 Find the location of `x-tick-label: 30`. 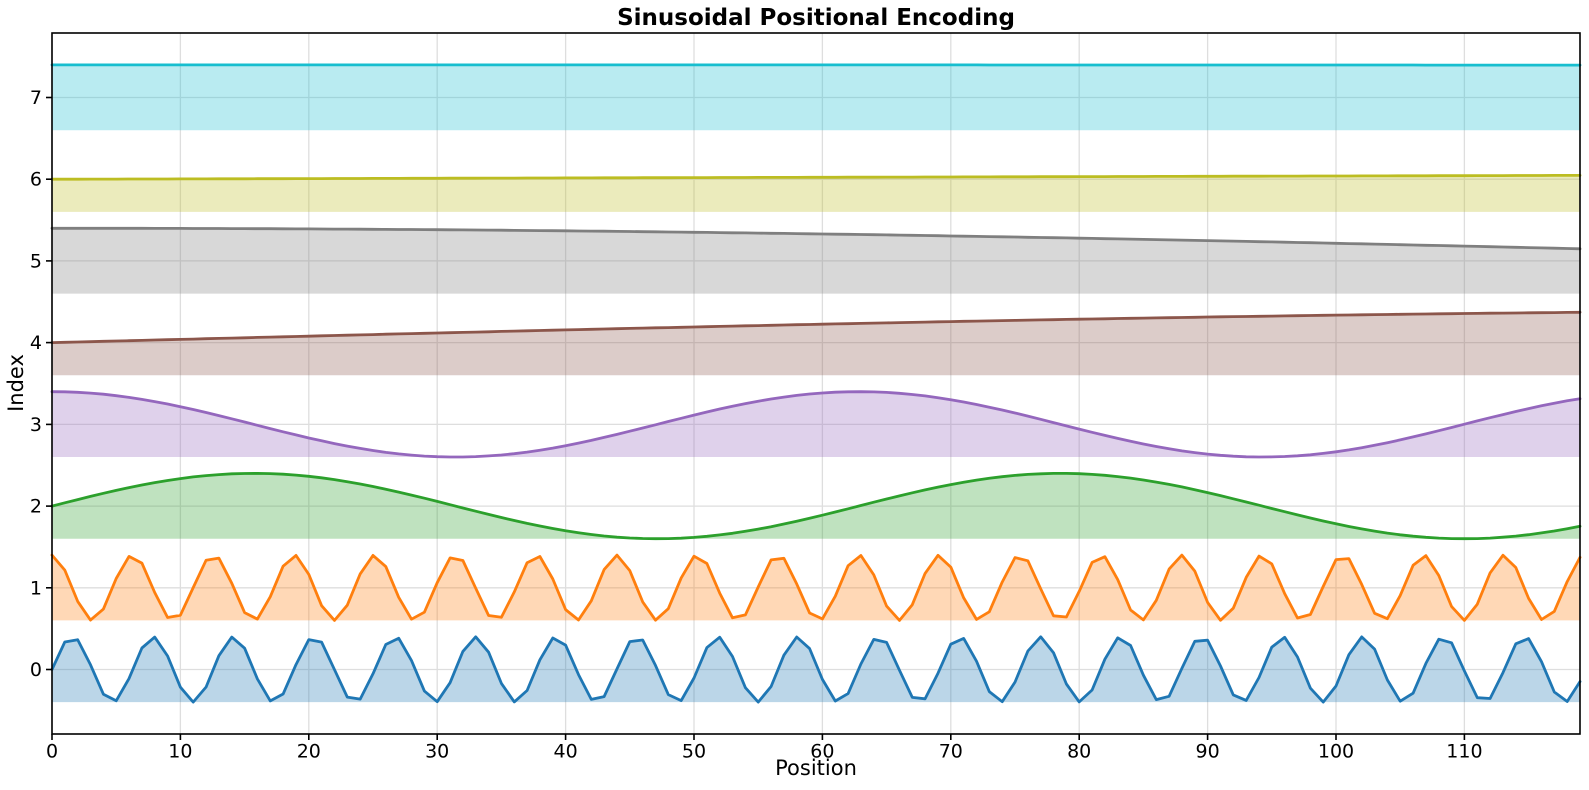

x-tick-label: 30 is located at coordinates (437, 752).